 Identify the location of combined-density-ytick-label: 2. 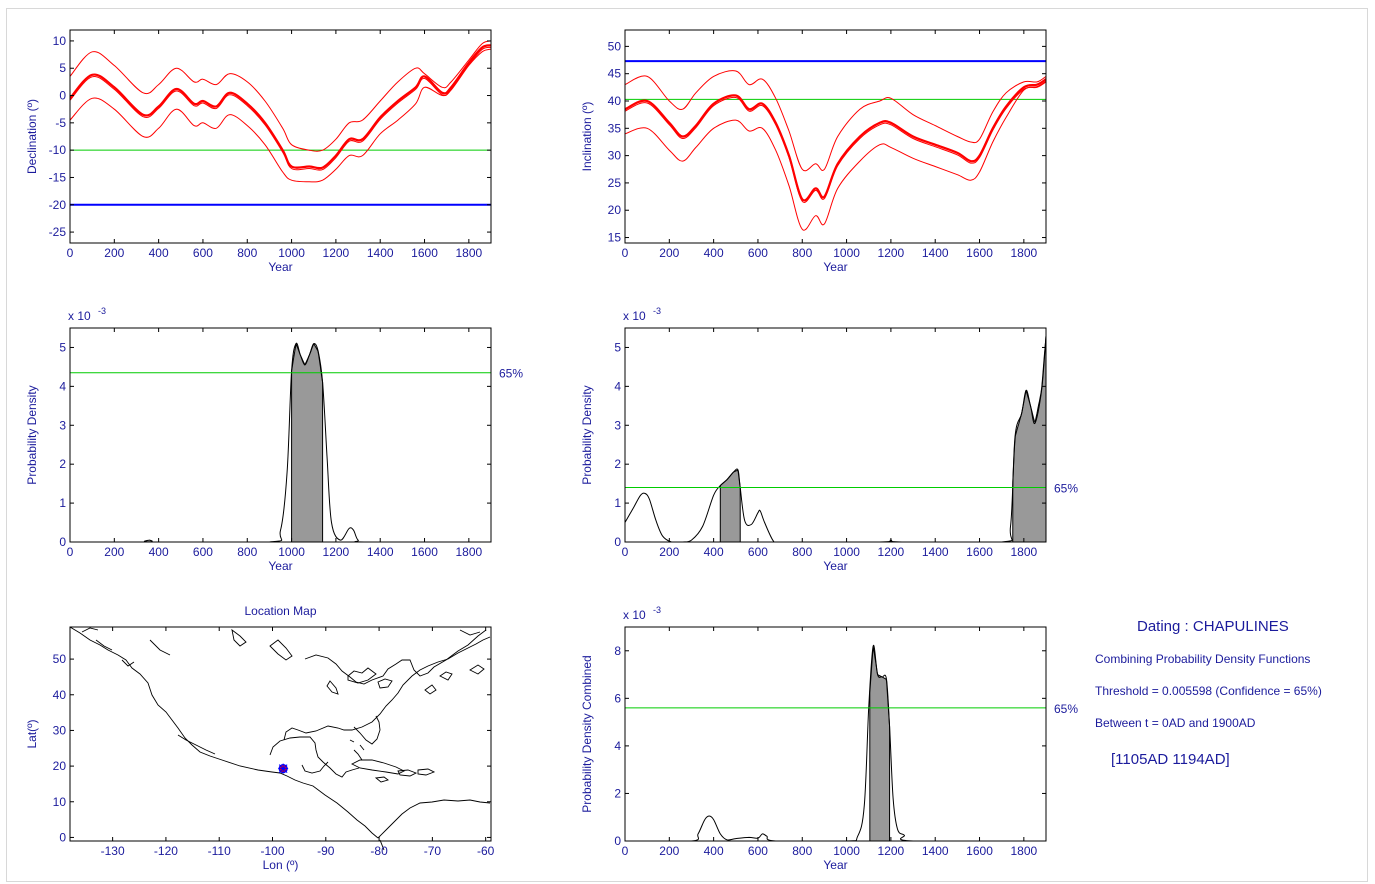
(617, 793).